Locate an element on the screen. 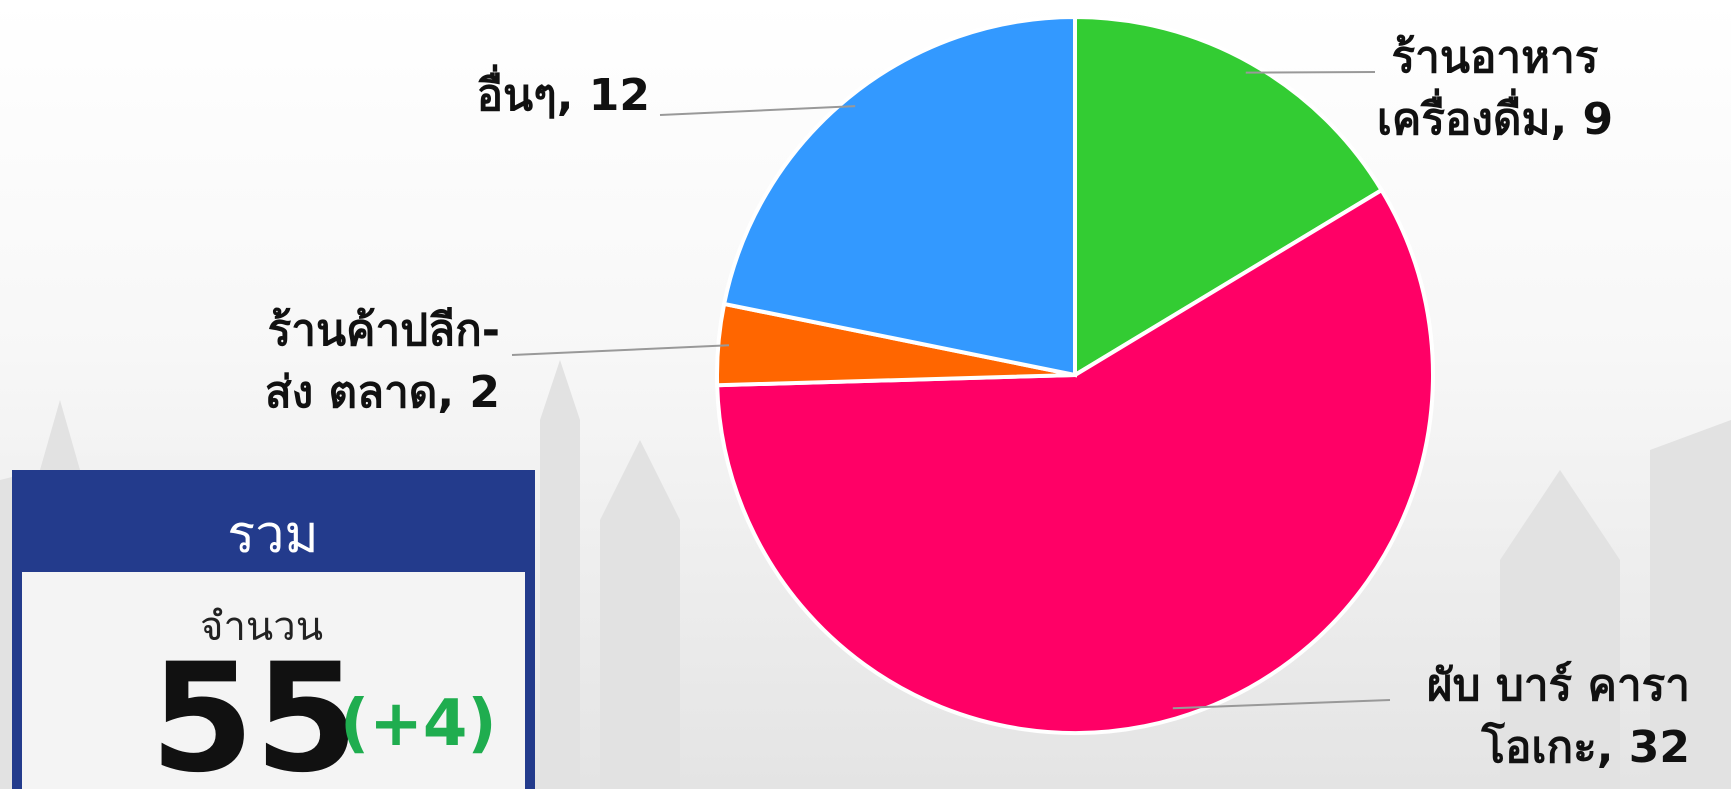 Image resolution: width=1731 pixels, height=789 pixels. total-inner is located at coordinates (273, 680).